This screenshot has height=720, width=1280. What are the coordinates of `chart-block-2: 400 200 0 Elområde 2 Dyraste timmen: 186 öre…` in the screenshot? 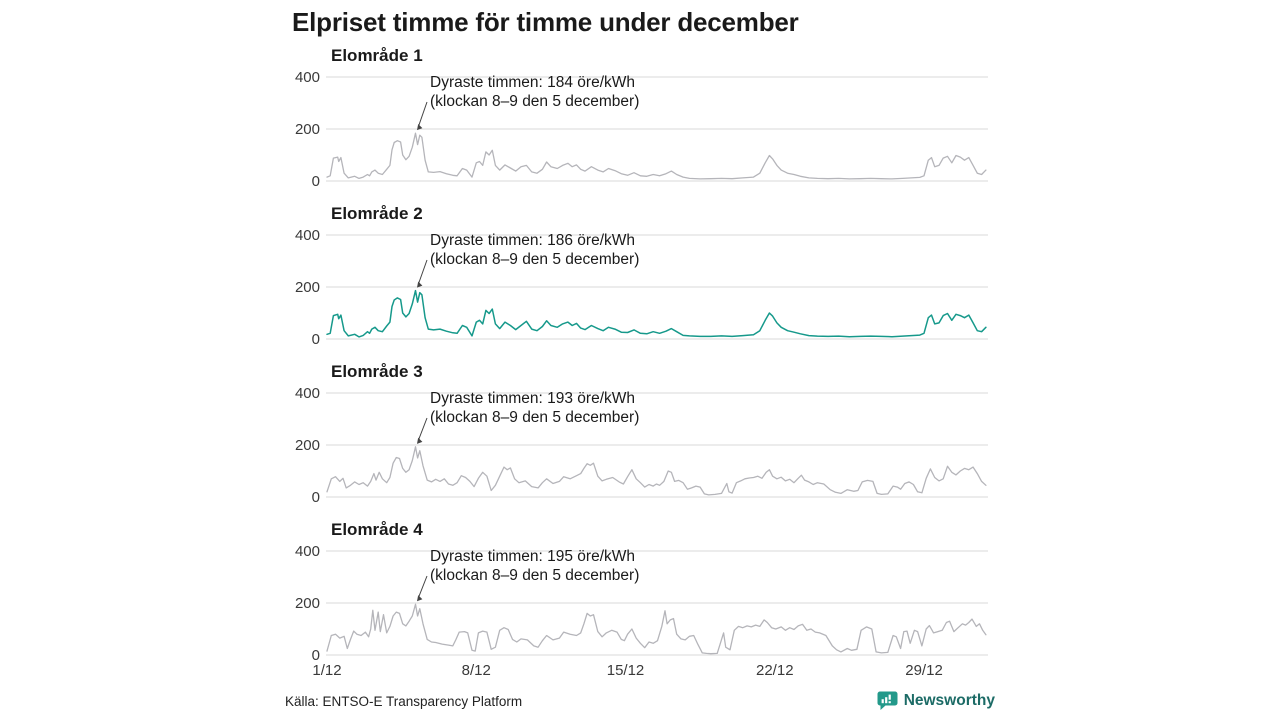 It's located at (640, 282).